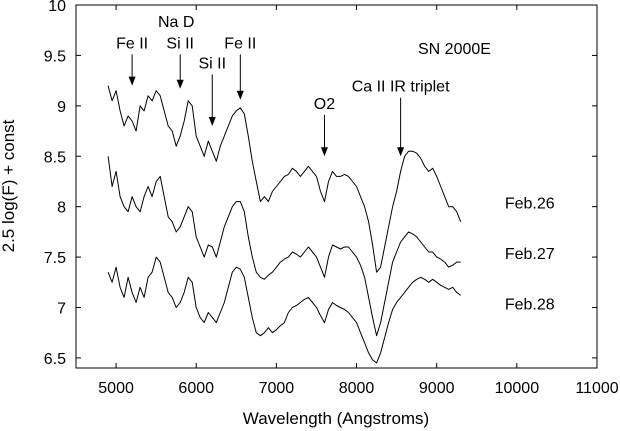 This screenshot has height=431, width=620. Describe the element at coordinates (116, 388) in the screenshot. I see `x-tick-label: 5000` at that location.